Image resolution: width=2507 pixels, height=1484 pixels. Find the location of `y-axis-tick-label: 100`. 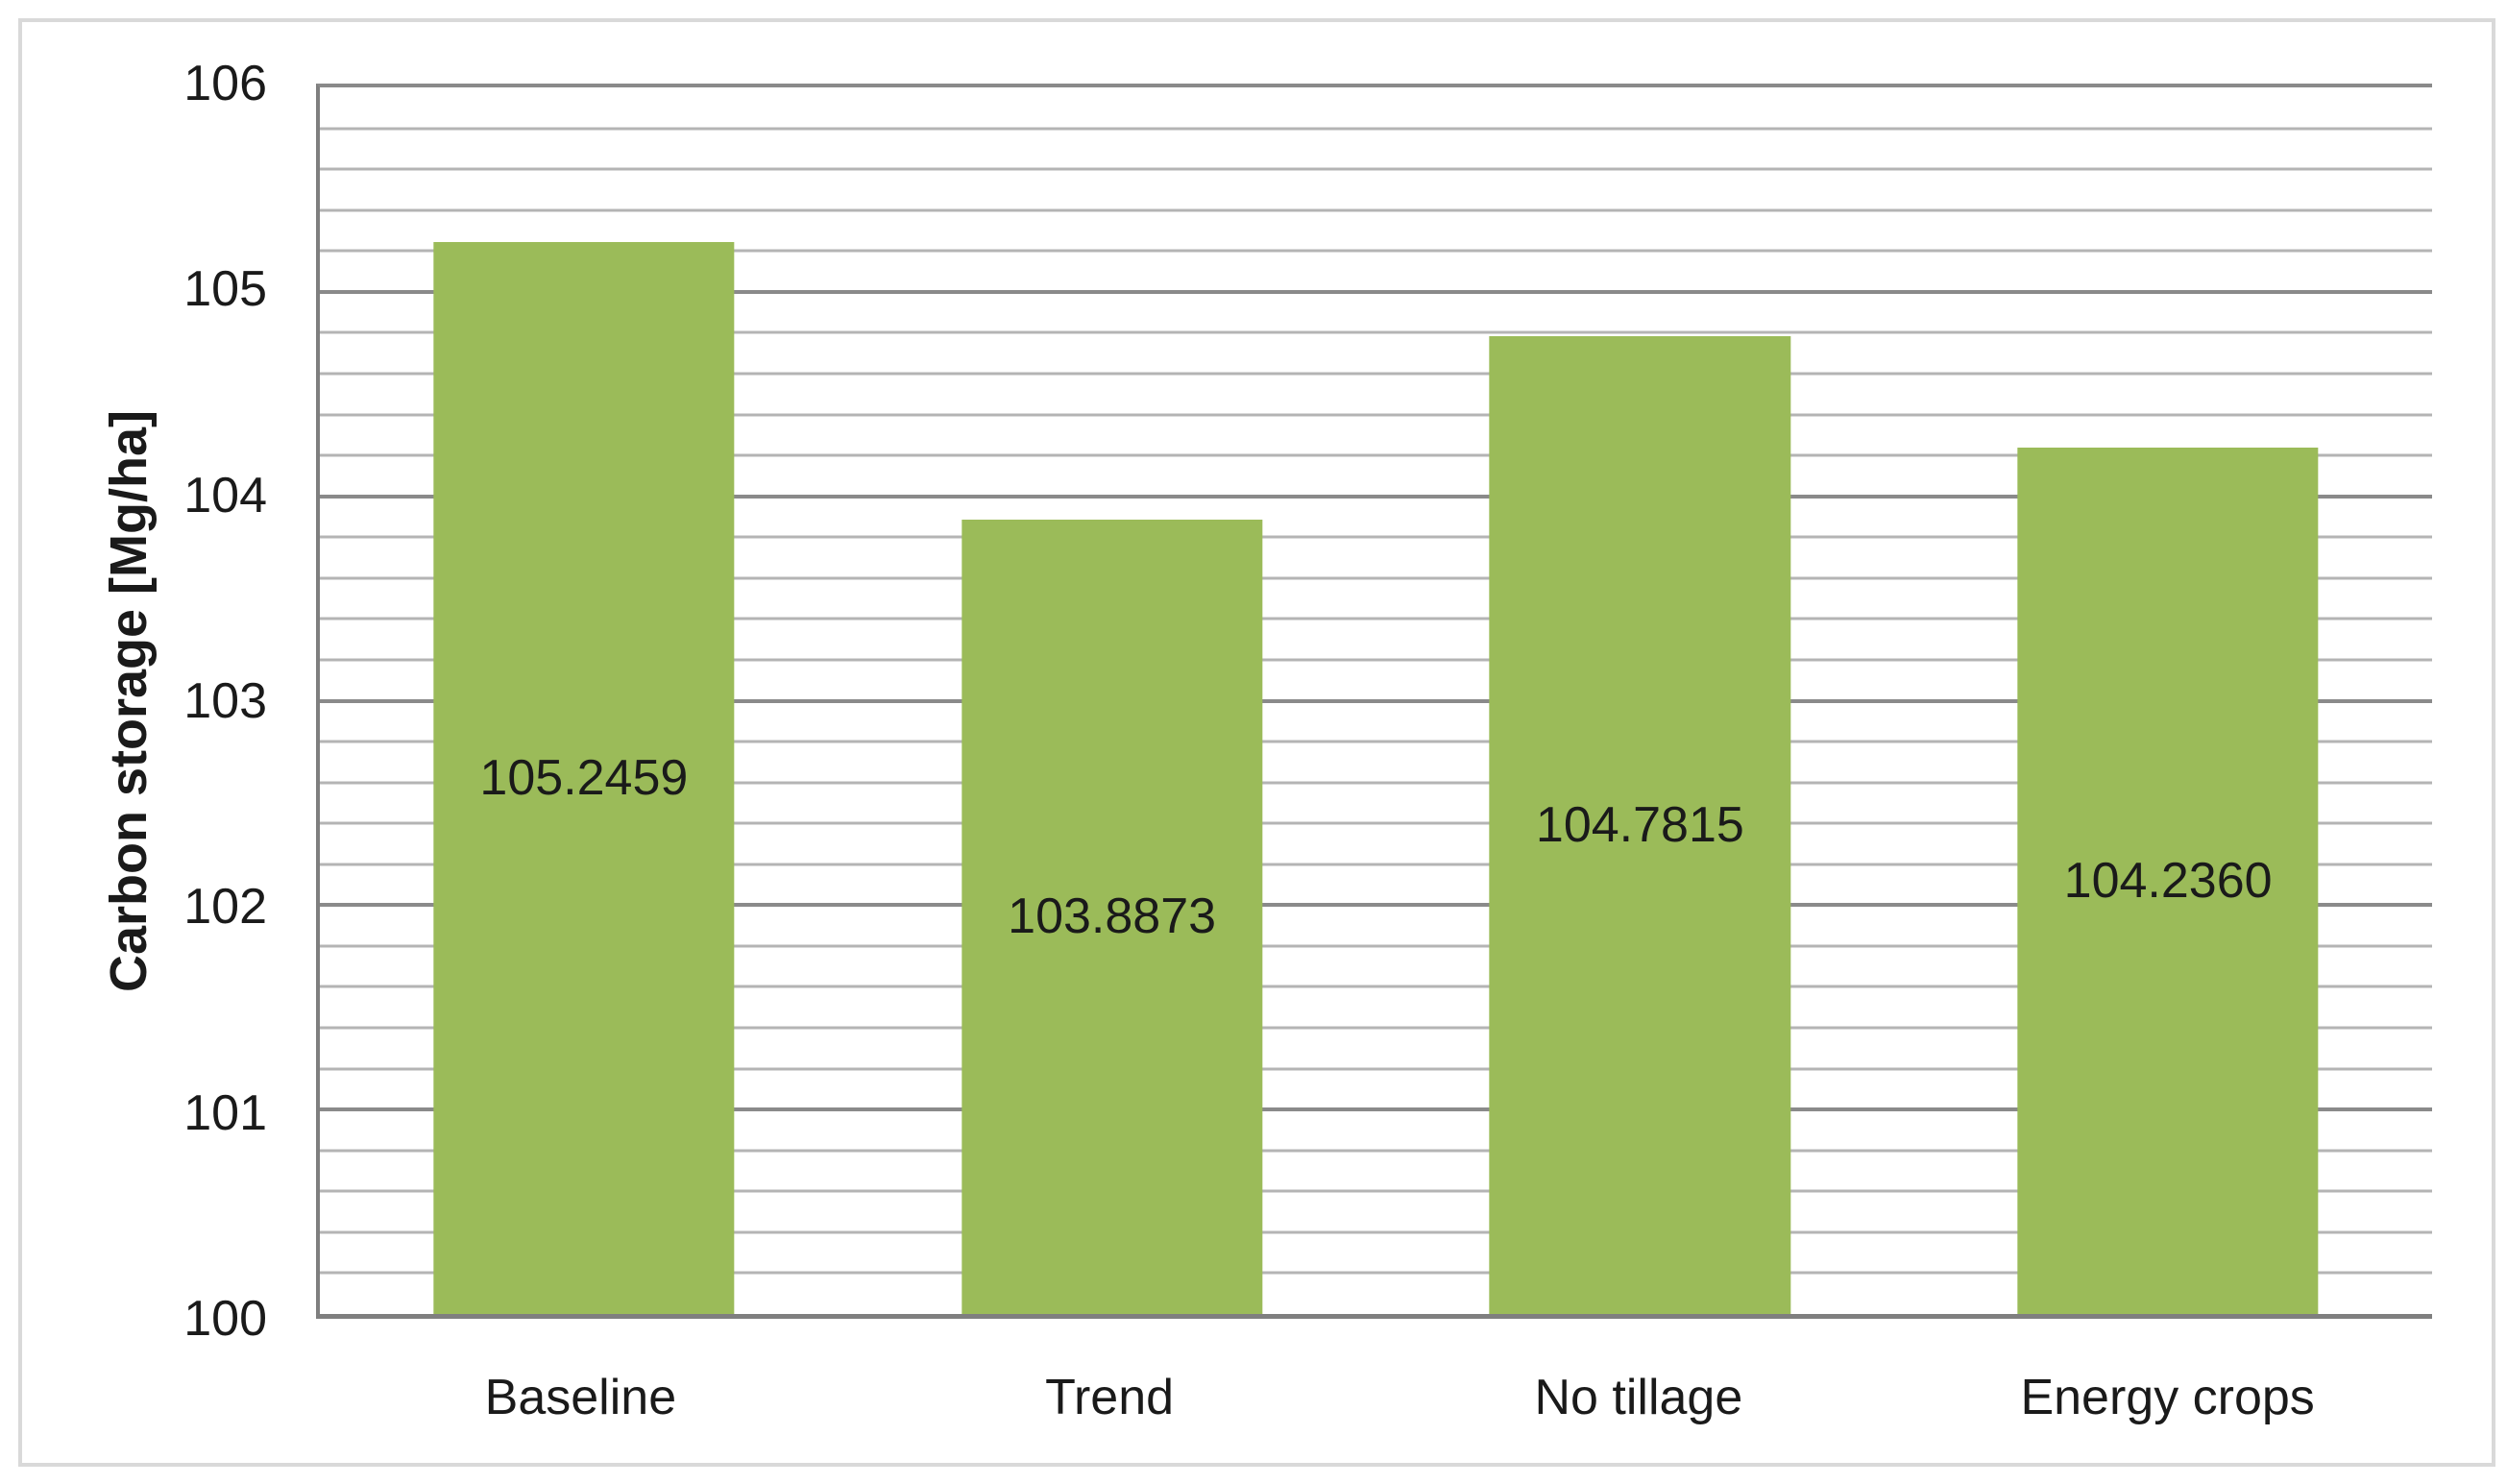

y-axis-tick-label: 100 is located at coordinates (225, 1319).